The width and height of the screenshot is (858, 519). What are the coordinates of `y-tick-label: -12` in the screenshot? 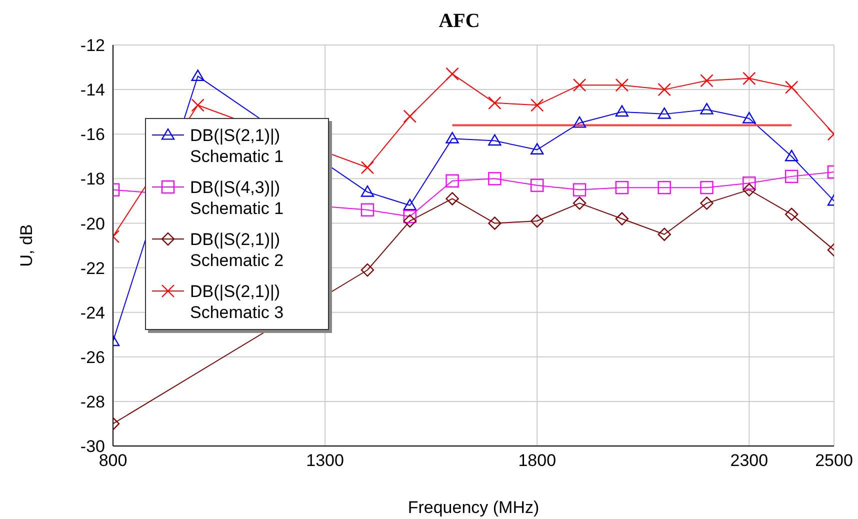 It's located at (92, 46).